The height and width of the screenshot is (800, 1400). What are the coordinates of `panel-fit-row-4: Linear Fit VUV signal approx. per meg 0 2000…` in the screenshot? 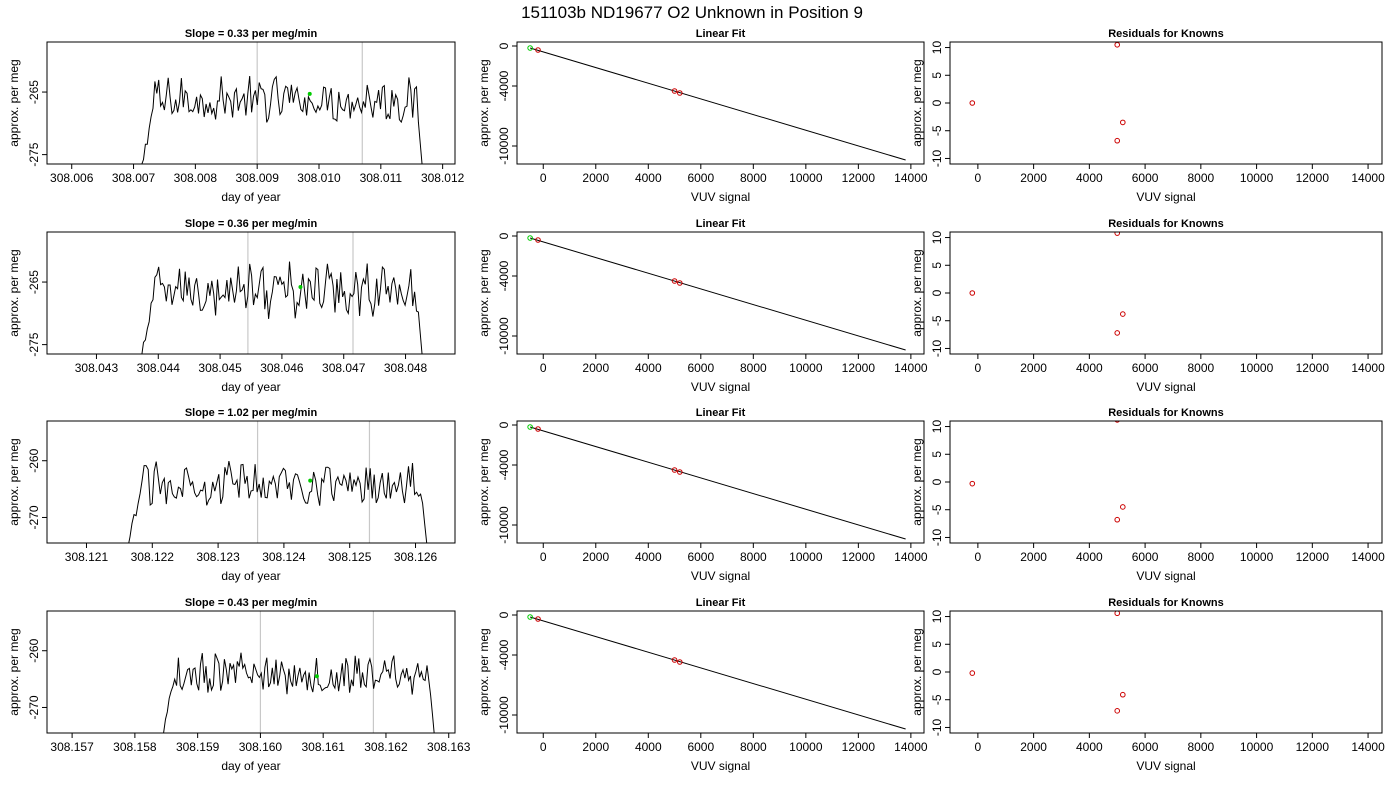 It's located at (702, 685).